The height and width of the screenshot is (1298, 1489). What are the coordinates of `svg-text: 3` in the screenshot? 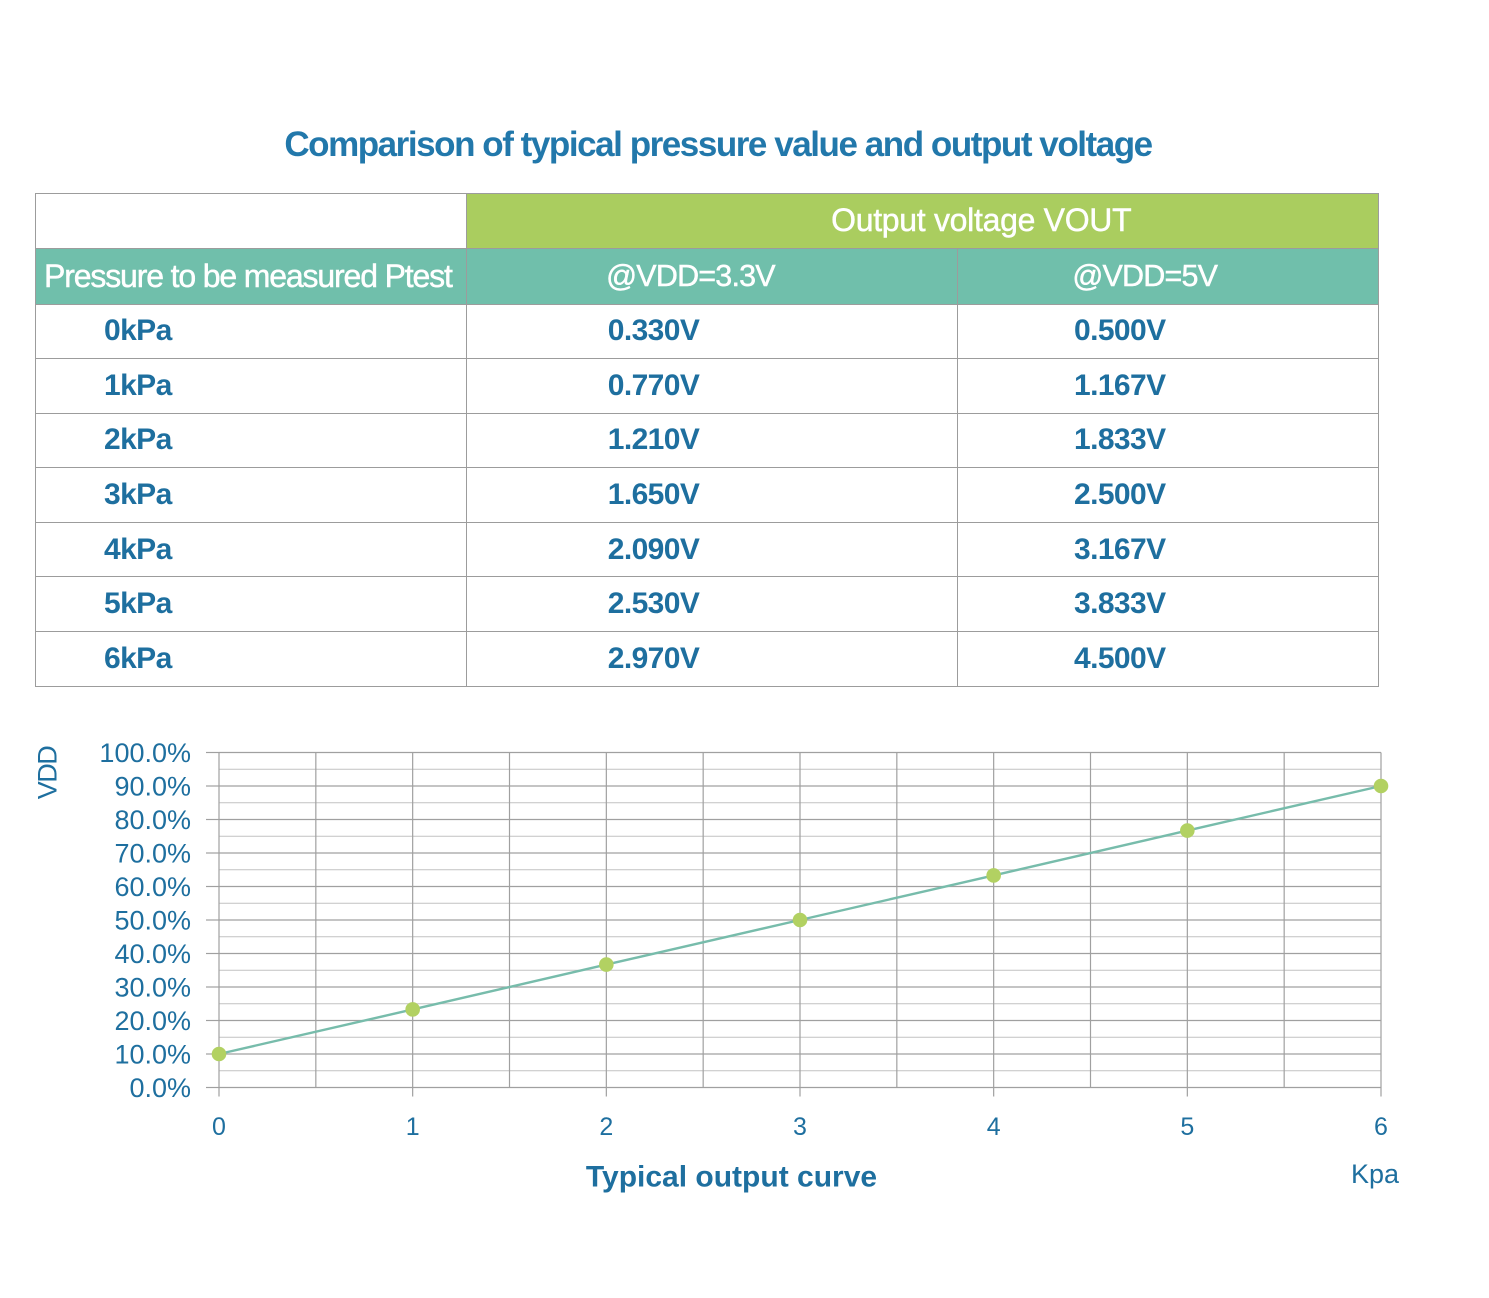 It's located at (800, 1127).